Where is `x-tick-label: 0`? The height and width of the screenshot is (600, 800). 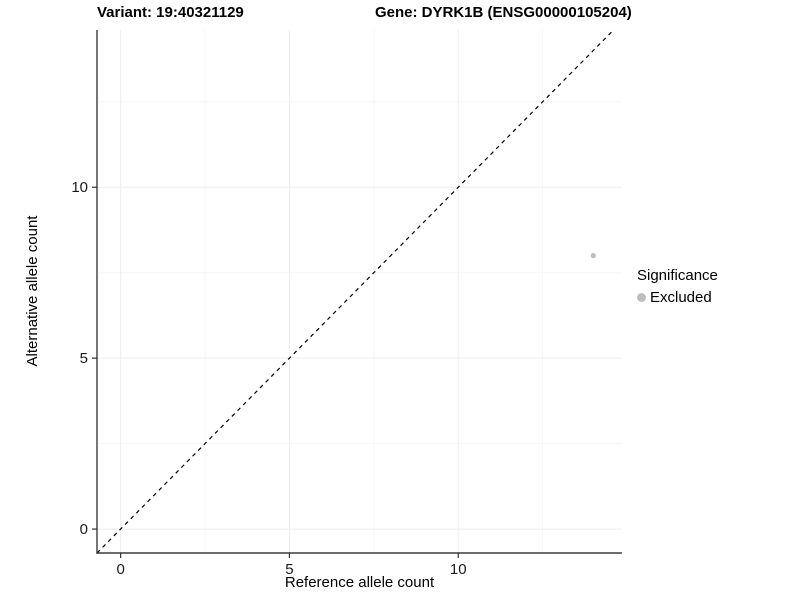
x-tick-label: 0 is located at coordinates (120, 569).